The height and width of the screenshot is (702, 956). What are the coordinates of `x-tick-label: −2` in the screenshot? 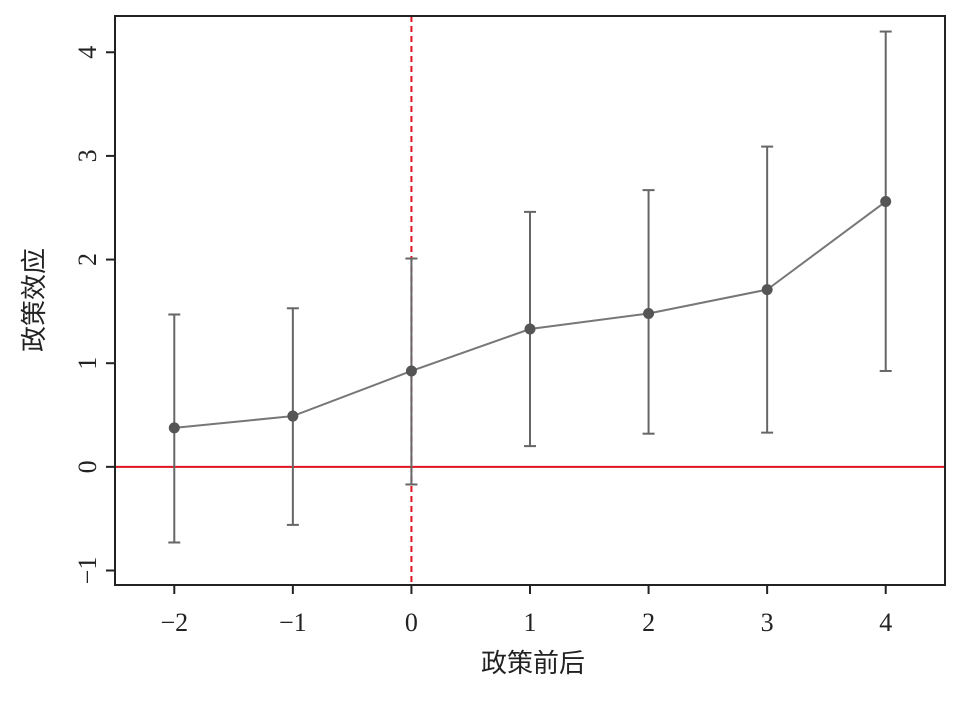 It's located at (174, 622).